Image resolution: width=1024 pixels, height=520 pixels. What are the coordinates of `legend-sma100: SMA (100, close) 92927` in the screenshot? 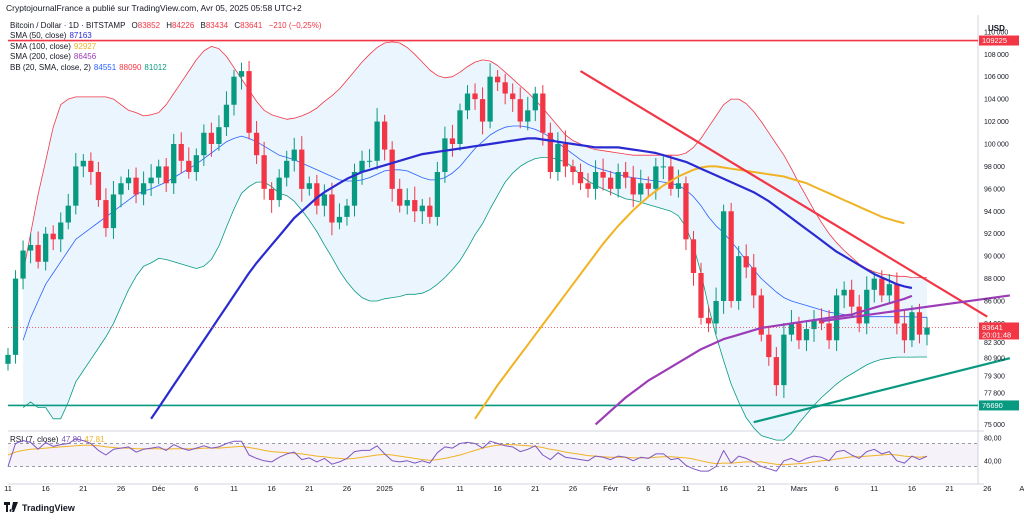 It's located at (166, 47).